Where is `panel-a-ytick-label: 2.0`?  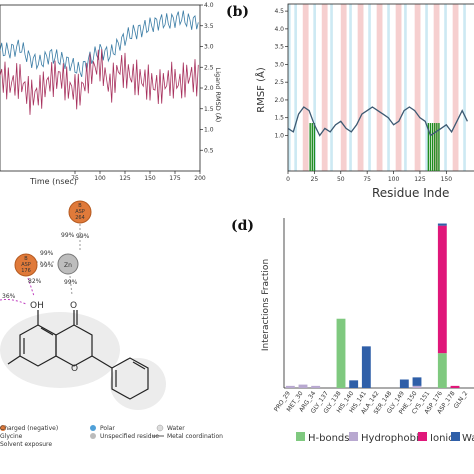 panel-a-ytick-label: 2.0 is located at coordinates (209, 88).